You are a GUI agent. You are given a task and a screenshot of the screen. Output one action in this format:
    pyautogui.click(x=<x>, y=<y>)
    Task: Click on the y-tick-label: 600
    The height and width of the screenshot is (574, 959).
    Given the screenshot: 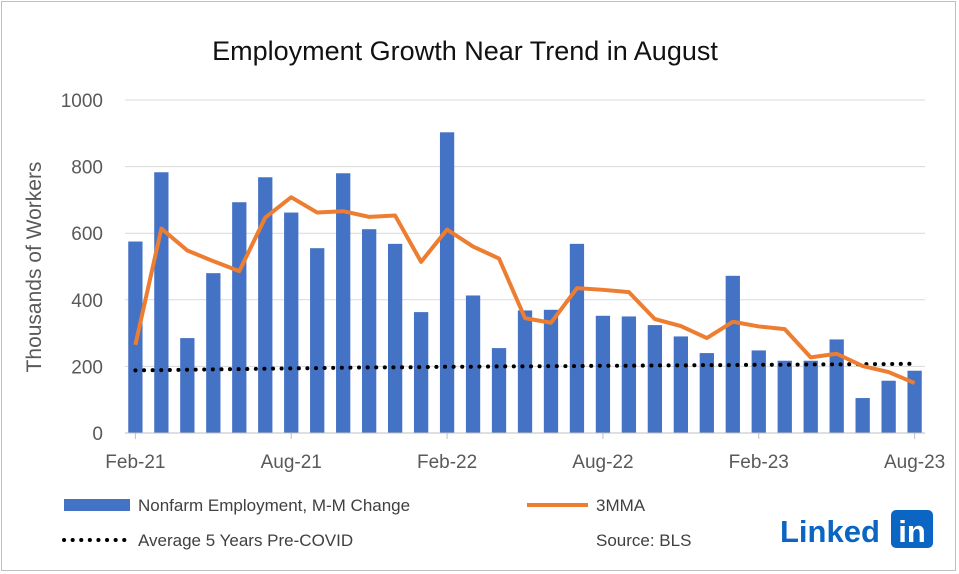 What is the action you would take?
    pyautogui.click(x=87, y=234)
    